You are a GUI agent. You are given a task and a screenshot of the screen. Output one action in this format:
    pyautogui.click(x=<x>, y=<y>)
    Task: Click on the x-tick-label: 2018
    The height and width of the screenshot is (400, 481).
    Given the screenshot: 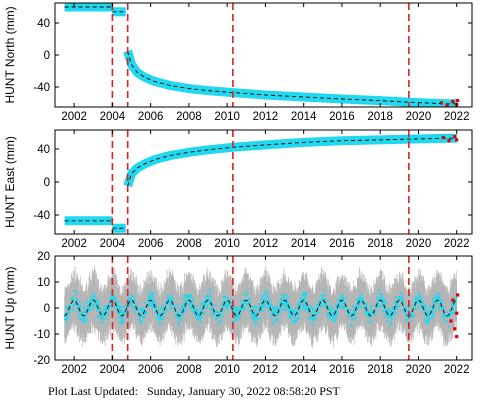 What is the action you would take?
    pyautogui.click(x=380, y=117)
    